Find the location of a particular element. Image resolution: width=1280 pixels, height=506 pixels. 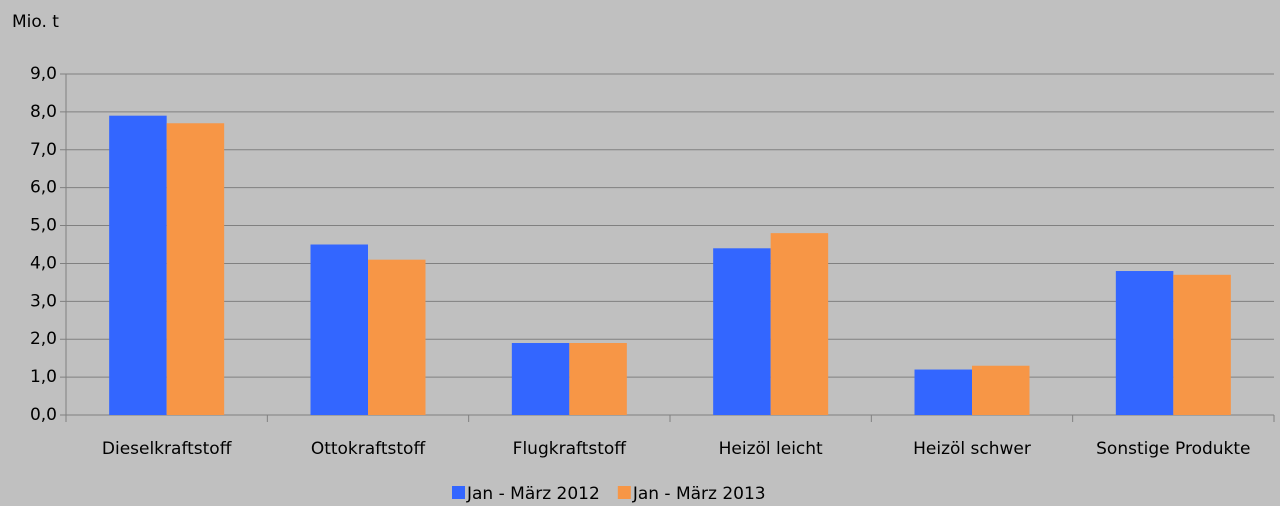

y-tick-label: 3,0 is located at coordinates (43, 301).